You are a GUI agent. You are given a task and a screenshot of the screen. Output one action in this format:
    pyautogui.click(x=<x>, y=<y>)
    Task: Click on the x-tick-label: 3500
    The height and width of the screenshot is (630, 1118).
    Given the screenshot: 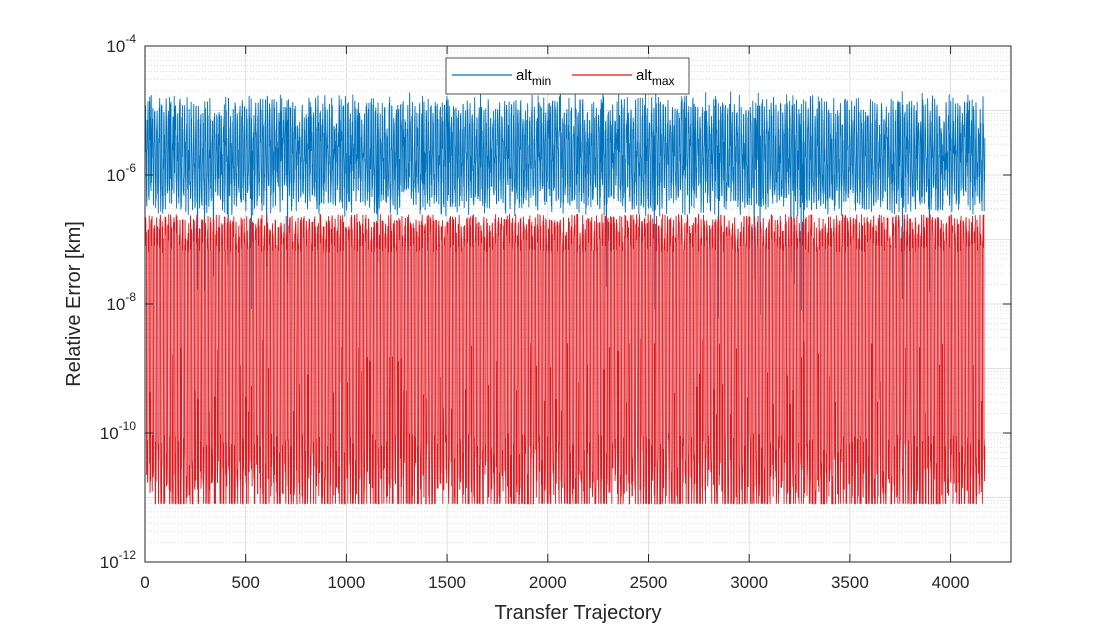 What is the action you would take?
    pyautogui.click(x=850, y=582)
    